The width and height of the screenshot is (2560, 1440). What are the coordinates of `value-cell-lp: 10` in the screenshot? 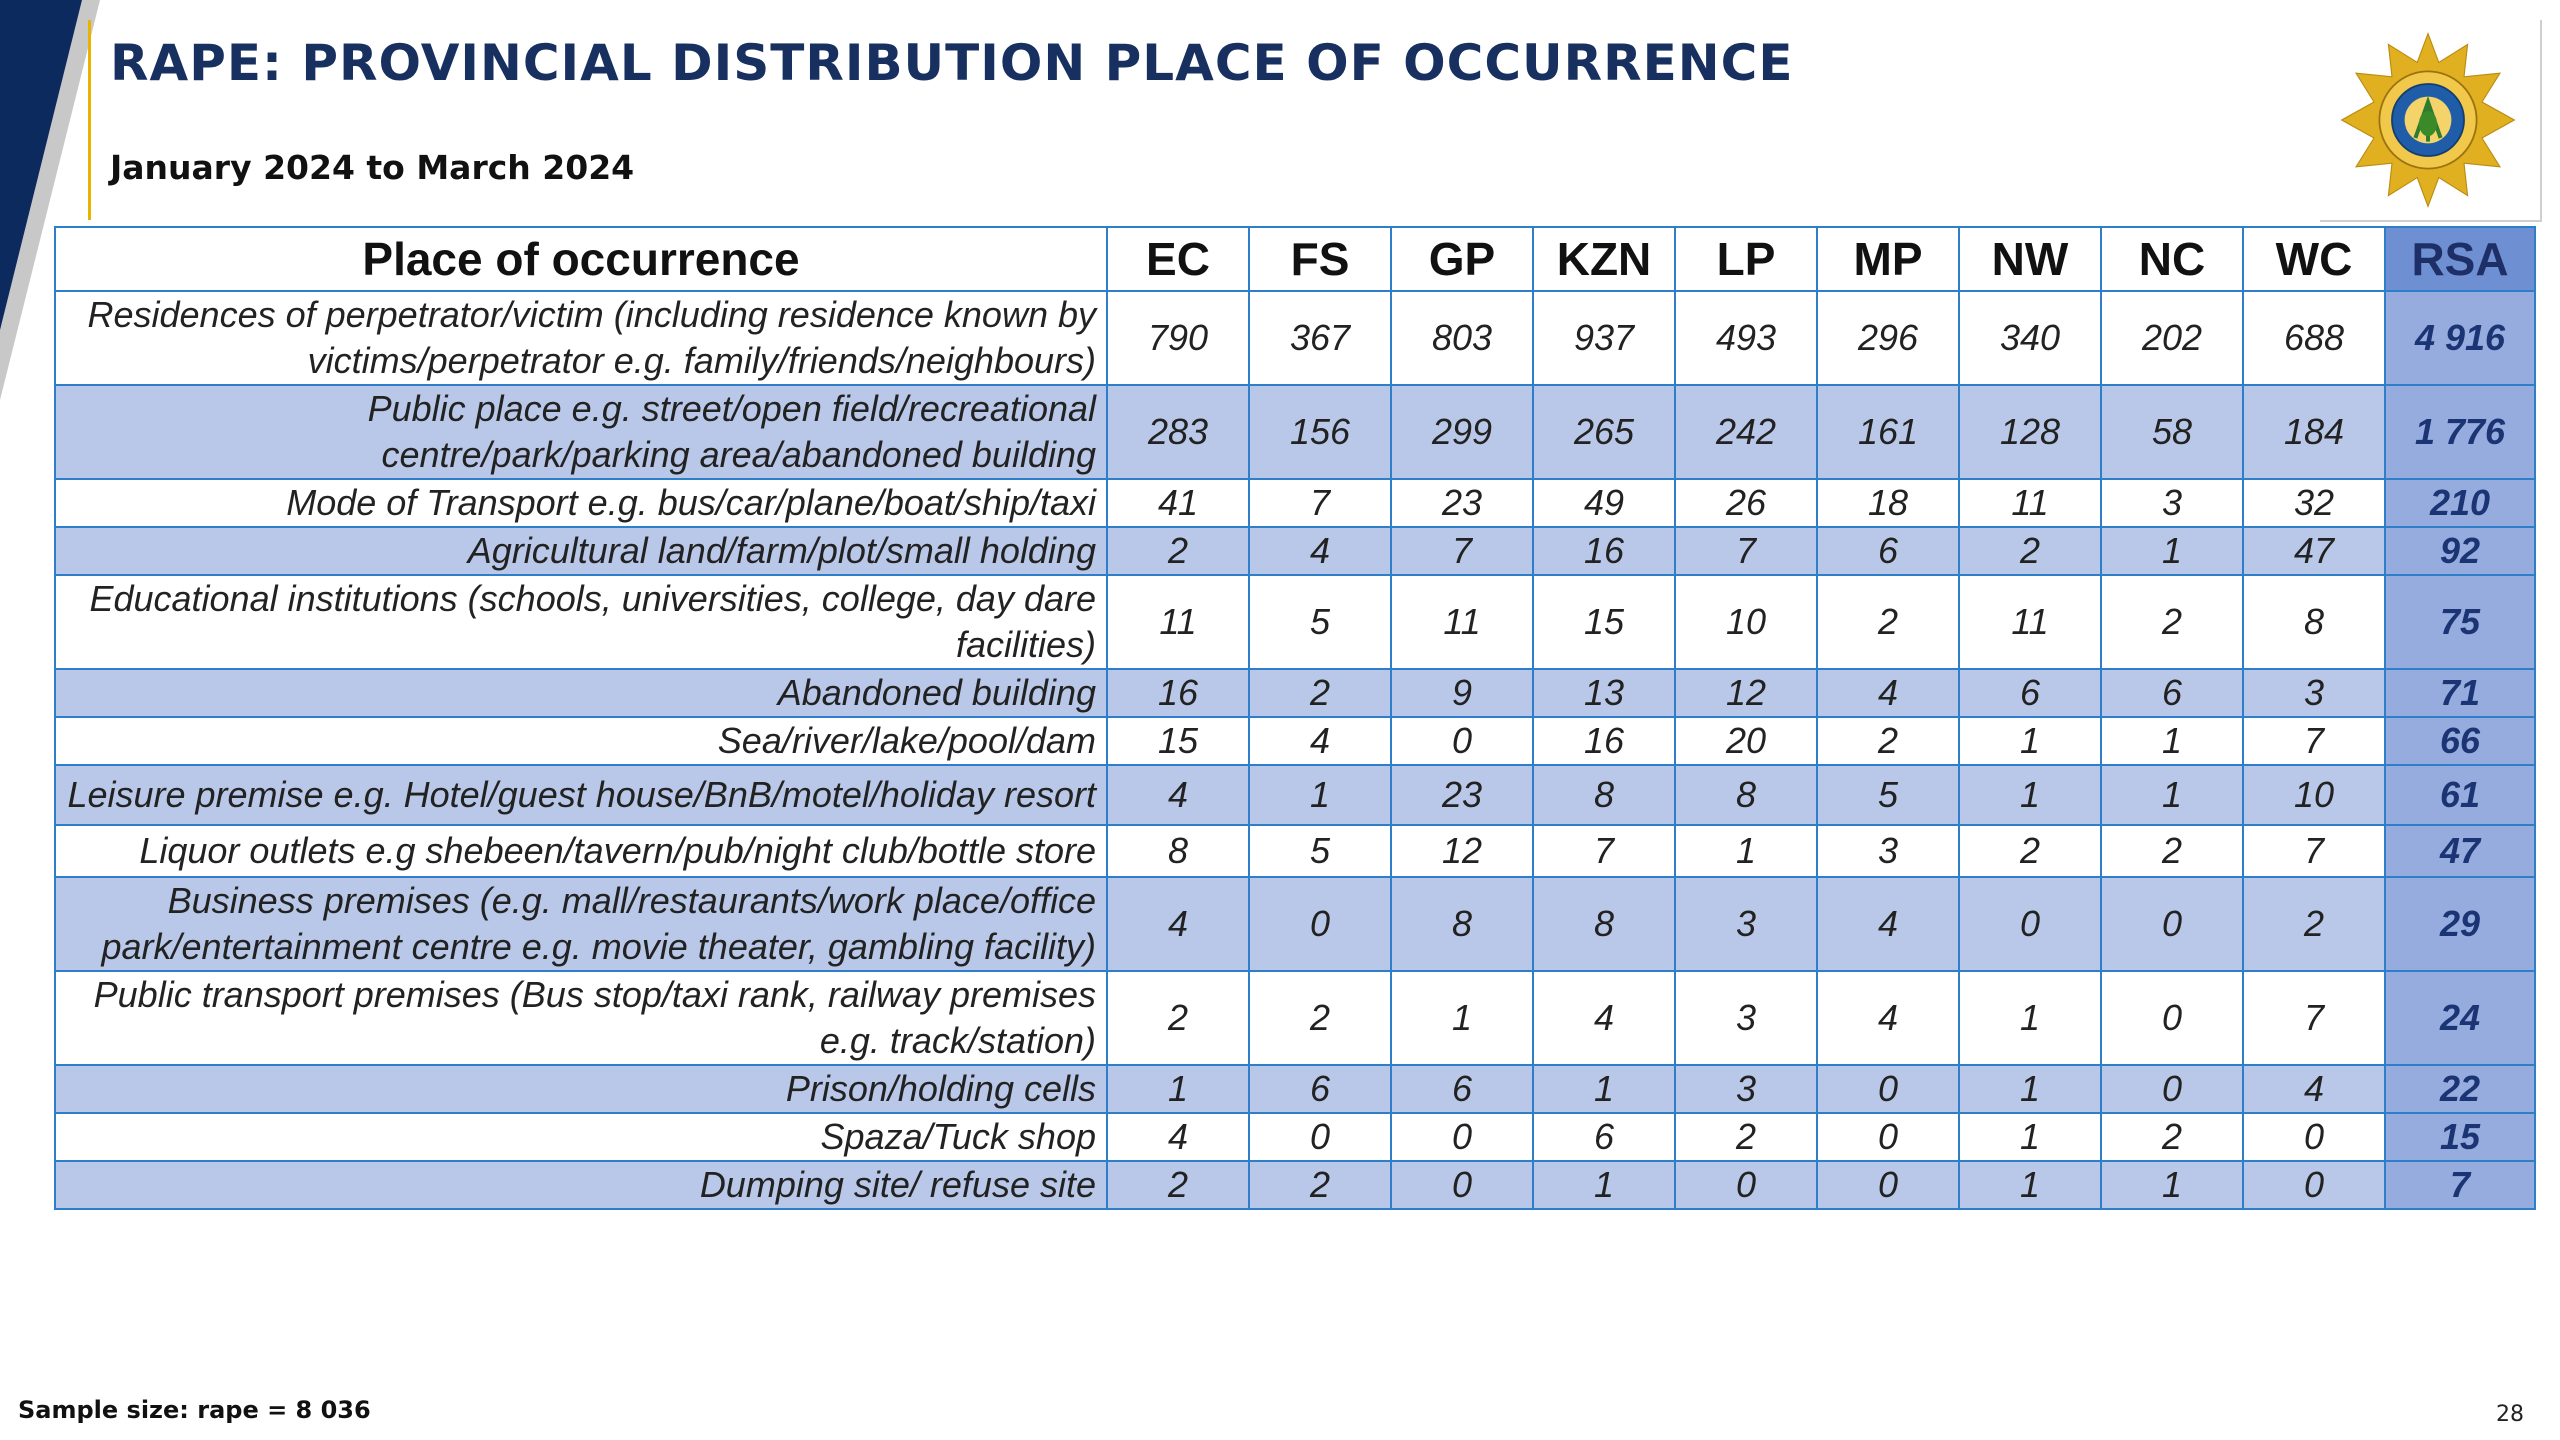 It's located at (1746, 622).